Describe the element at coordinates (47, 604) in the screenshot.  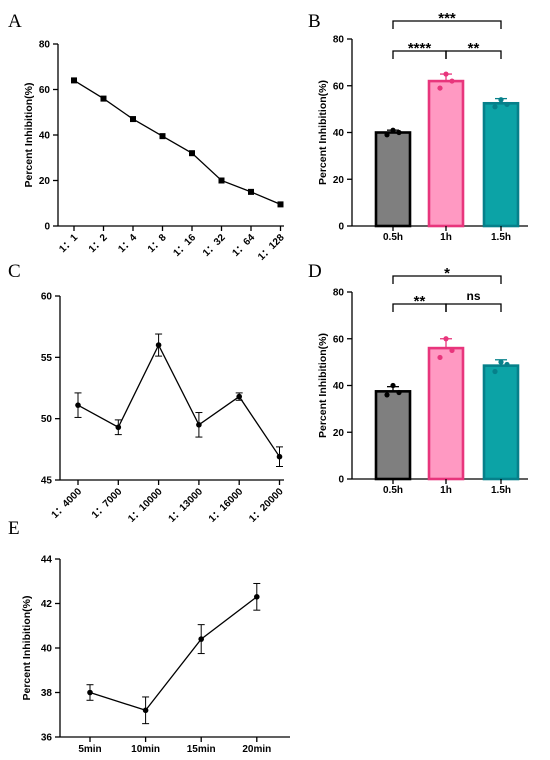
I see `E-y-tick-label: 42` at that location.